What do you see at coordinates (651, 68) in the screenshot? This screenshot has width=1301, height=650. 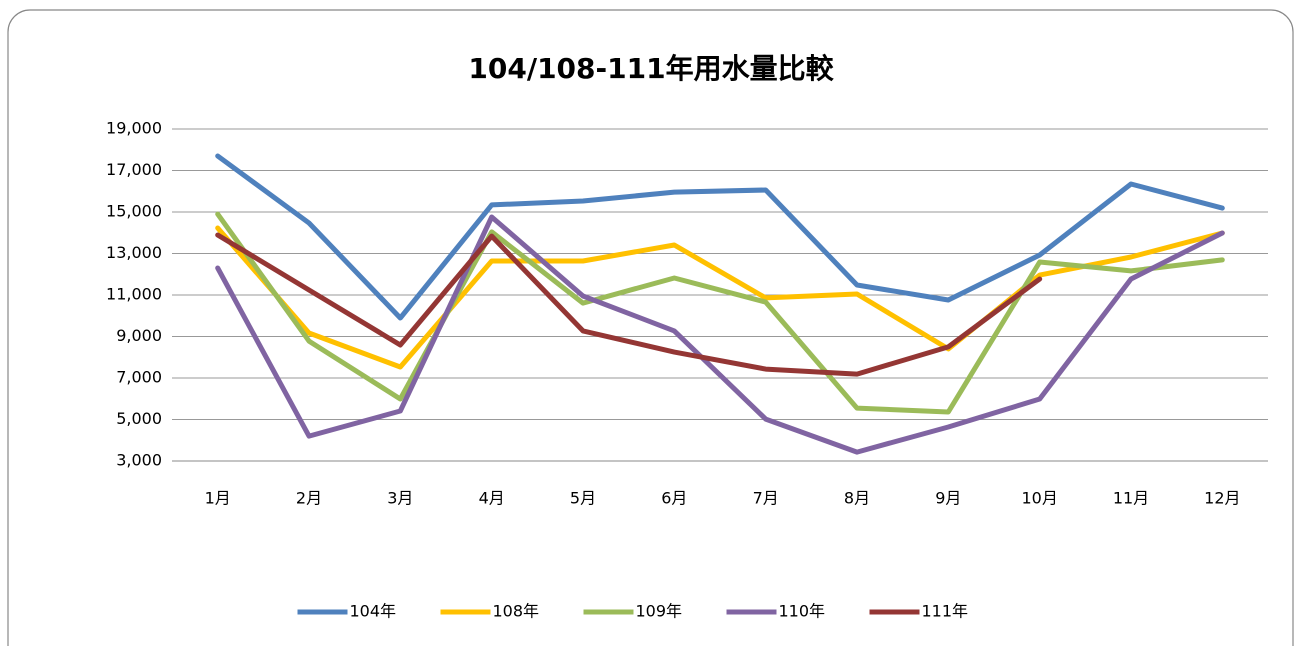 I see `chart-title: 104/108-111年用水量比較` at bounding box center [651, 68].